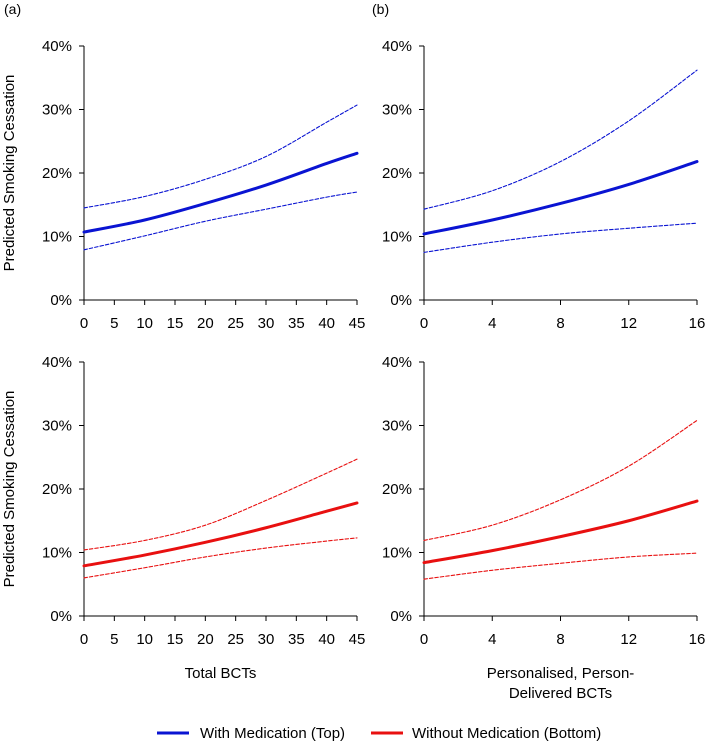 The image size is (709, 744). I want to click on x-axis-title-line: Delivered BCTs, so click(560, 693).